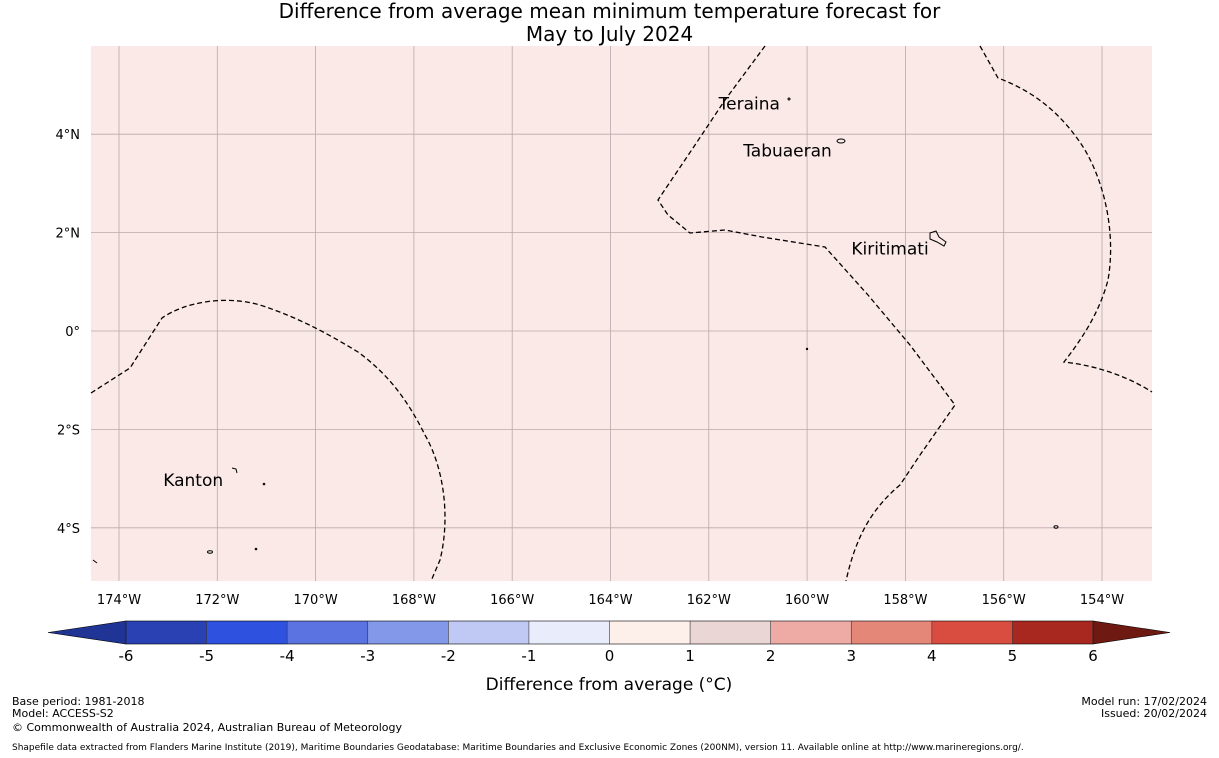  What do you see at coordinates (316, 600) in the screenshot?
I see `longitude-label: 170°W` at bounding box center [316, 600].